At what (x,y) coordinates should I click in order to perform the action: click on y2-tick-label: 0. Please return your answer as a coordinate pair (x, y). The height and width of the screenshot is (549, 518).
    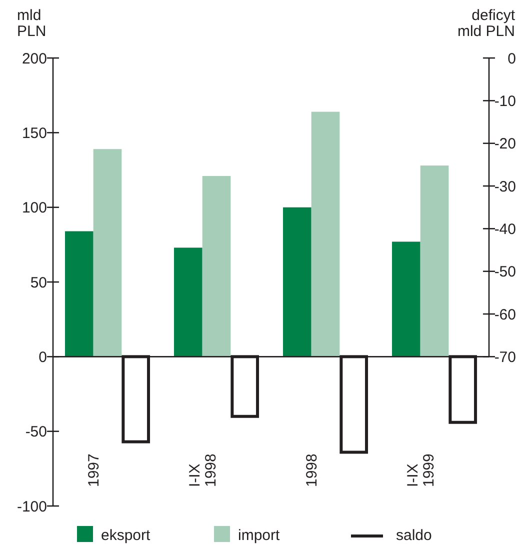
    Looking at the image, I should click on (512, 59).